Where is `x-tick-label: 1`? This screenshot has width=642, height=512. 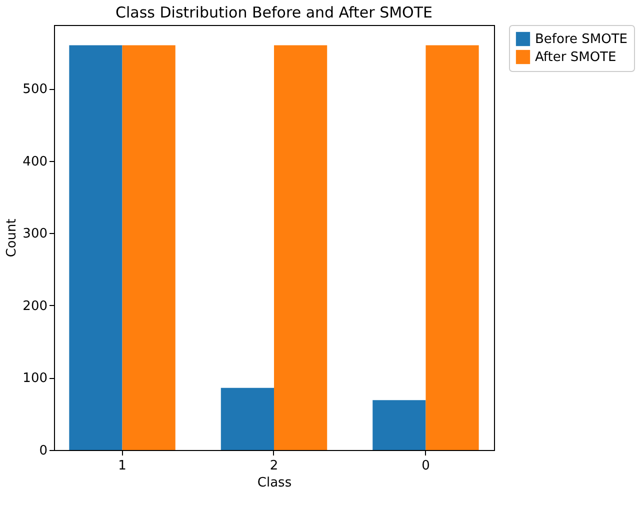
x-tick-label: 1 is located at coordinates (122, 466).